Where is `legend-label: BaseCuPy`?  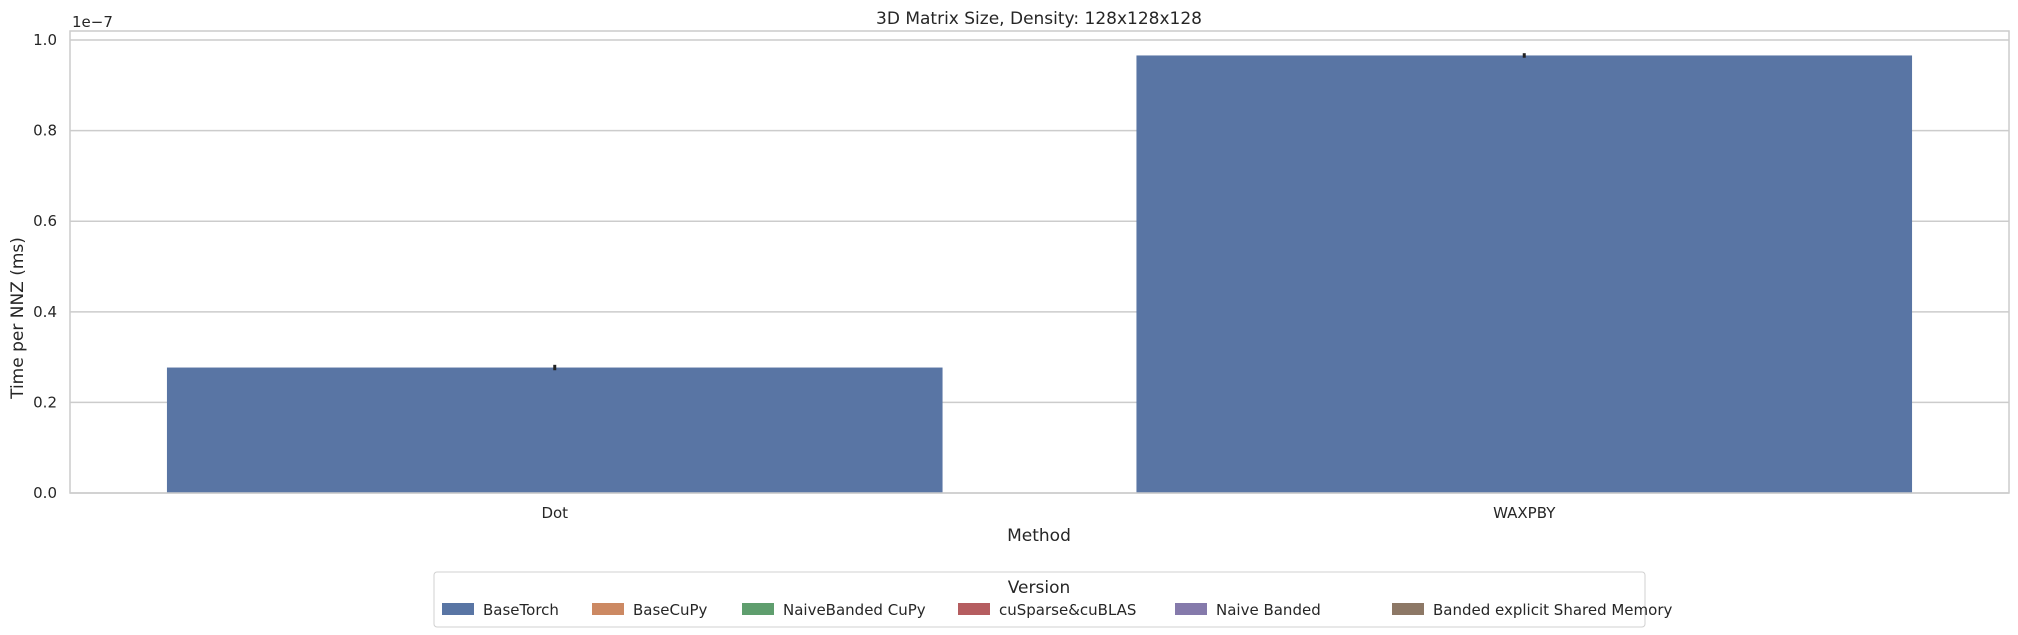 legend-label: BaseCuPy is located at coordinates (670, 610).